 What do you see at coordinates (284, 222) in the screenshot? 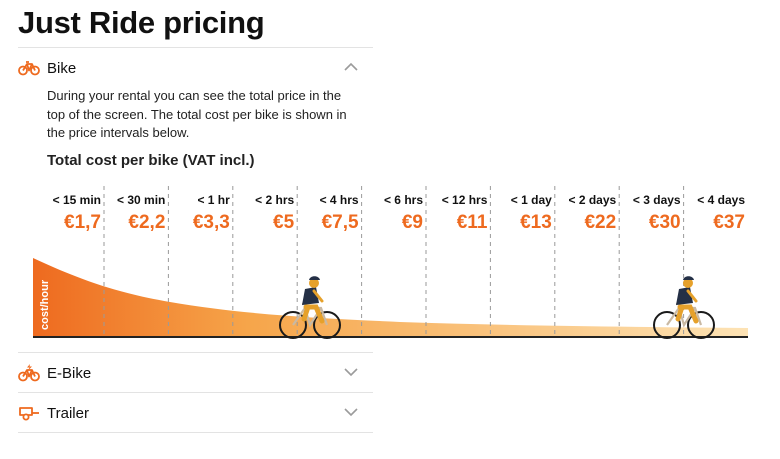
I see `price-label: €5` at bounding box center [284, 222].